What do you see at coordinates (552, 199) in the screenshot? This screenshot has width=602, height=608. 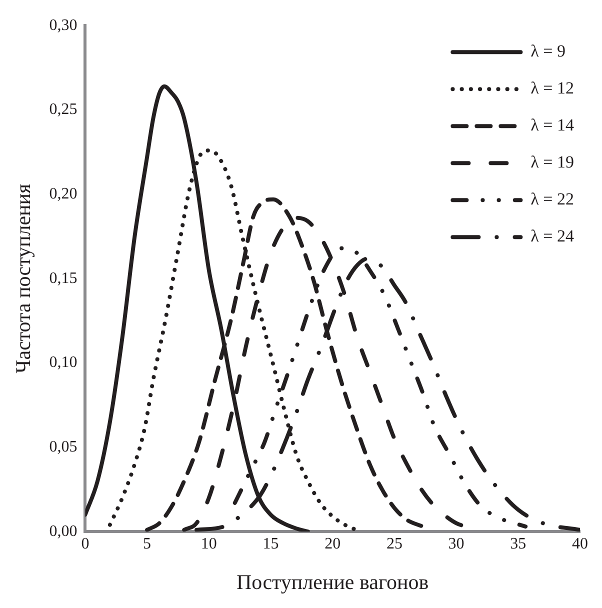 I see `legend-label: λ = 22` at bounding box center [552, 199].